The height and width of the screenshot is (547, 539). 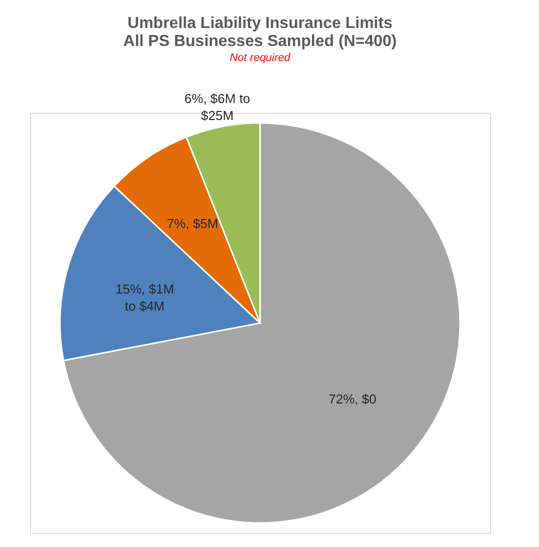 I want to click on text: Umbrella Liability Insurance Limits, so click(x=260, y=23).